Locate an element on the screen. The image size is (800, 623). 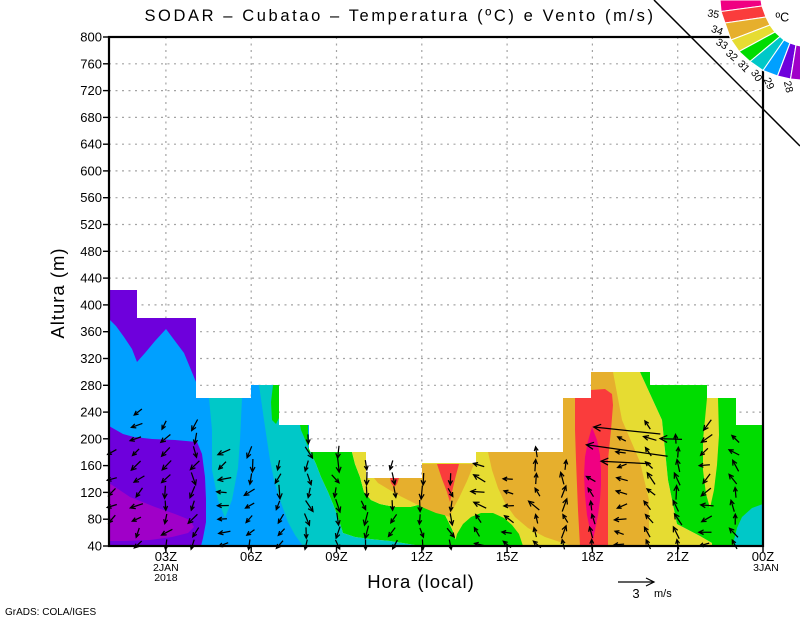
svg-text: 280 is located at coordinates (91, 385).